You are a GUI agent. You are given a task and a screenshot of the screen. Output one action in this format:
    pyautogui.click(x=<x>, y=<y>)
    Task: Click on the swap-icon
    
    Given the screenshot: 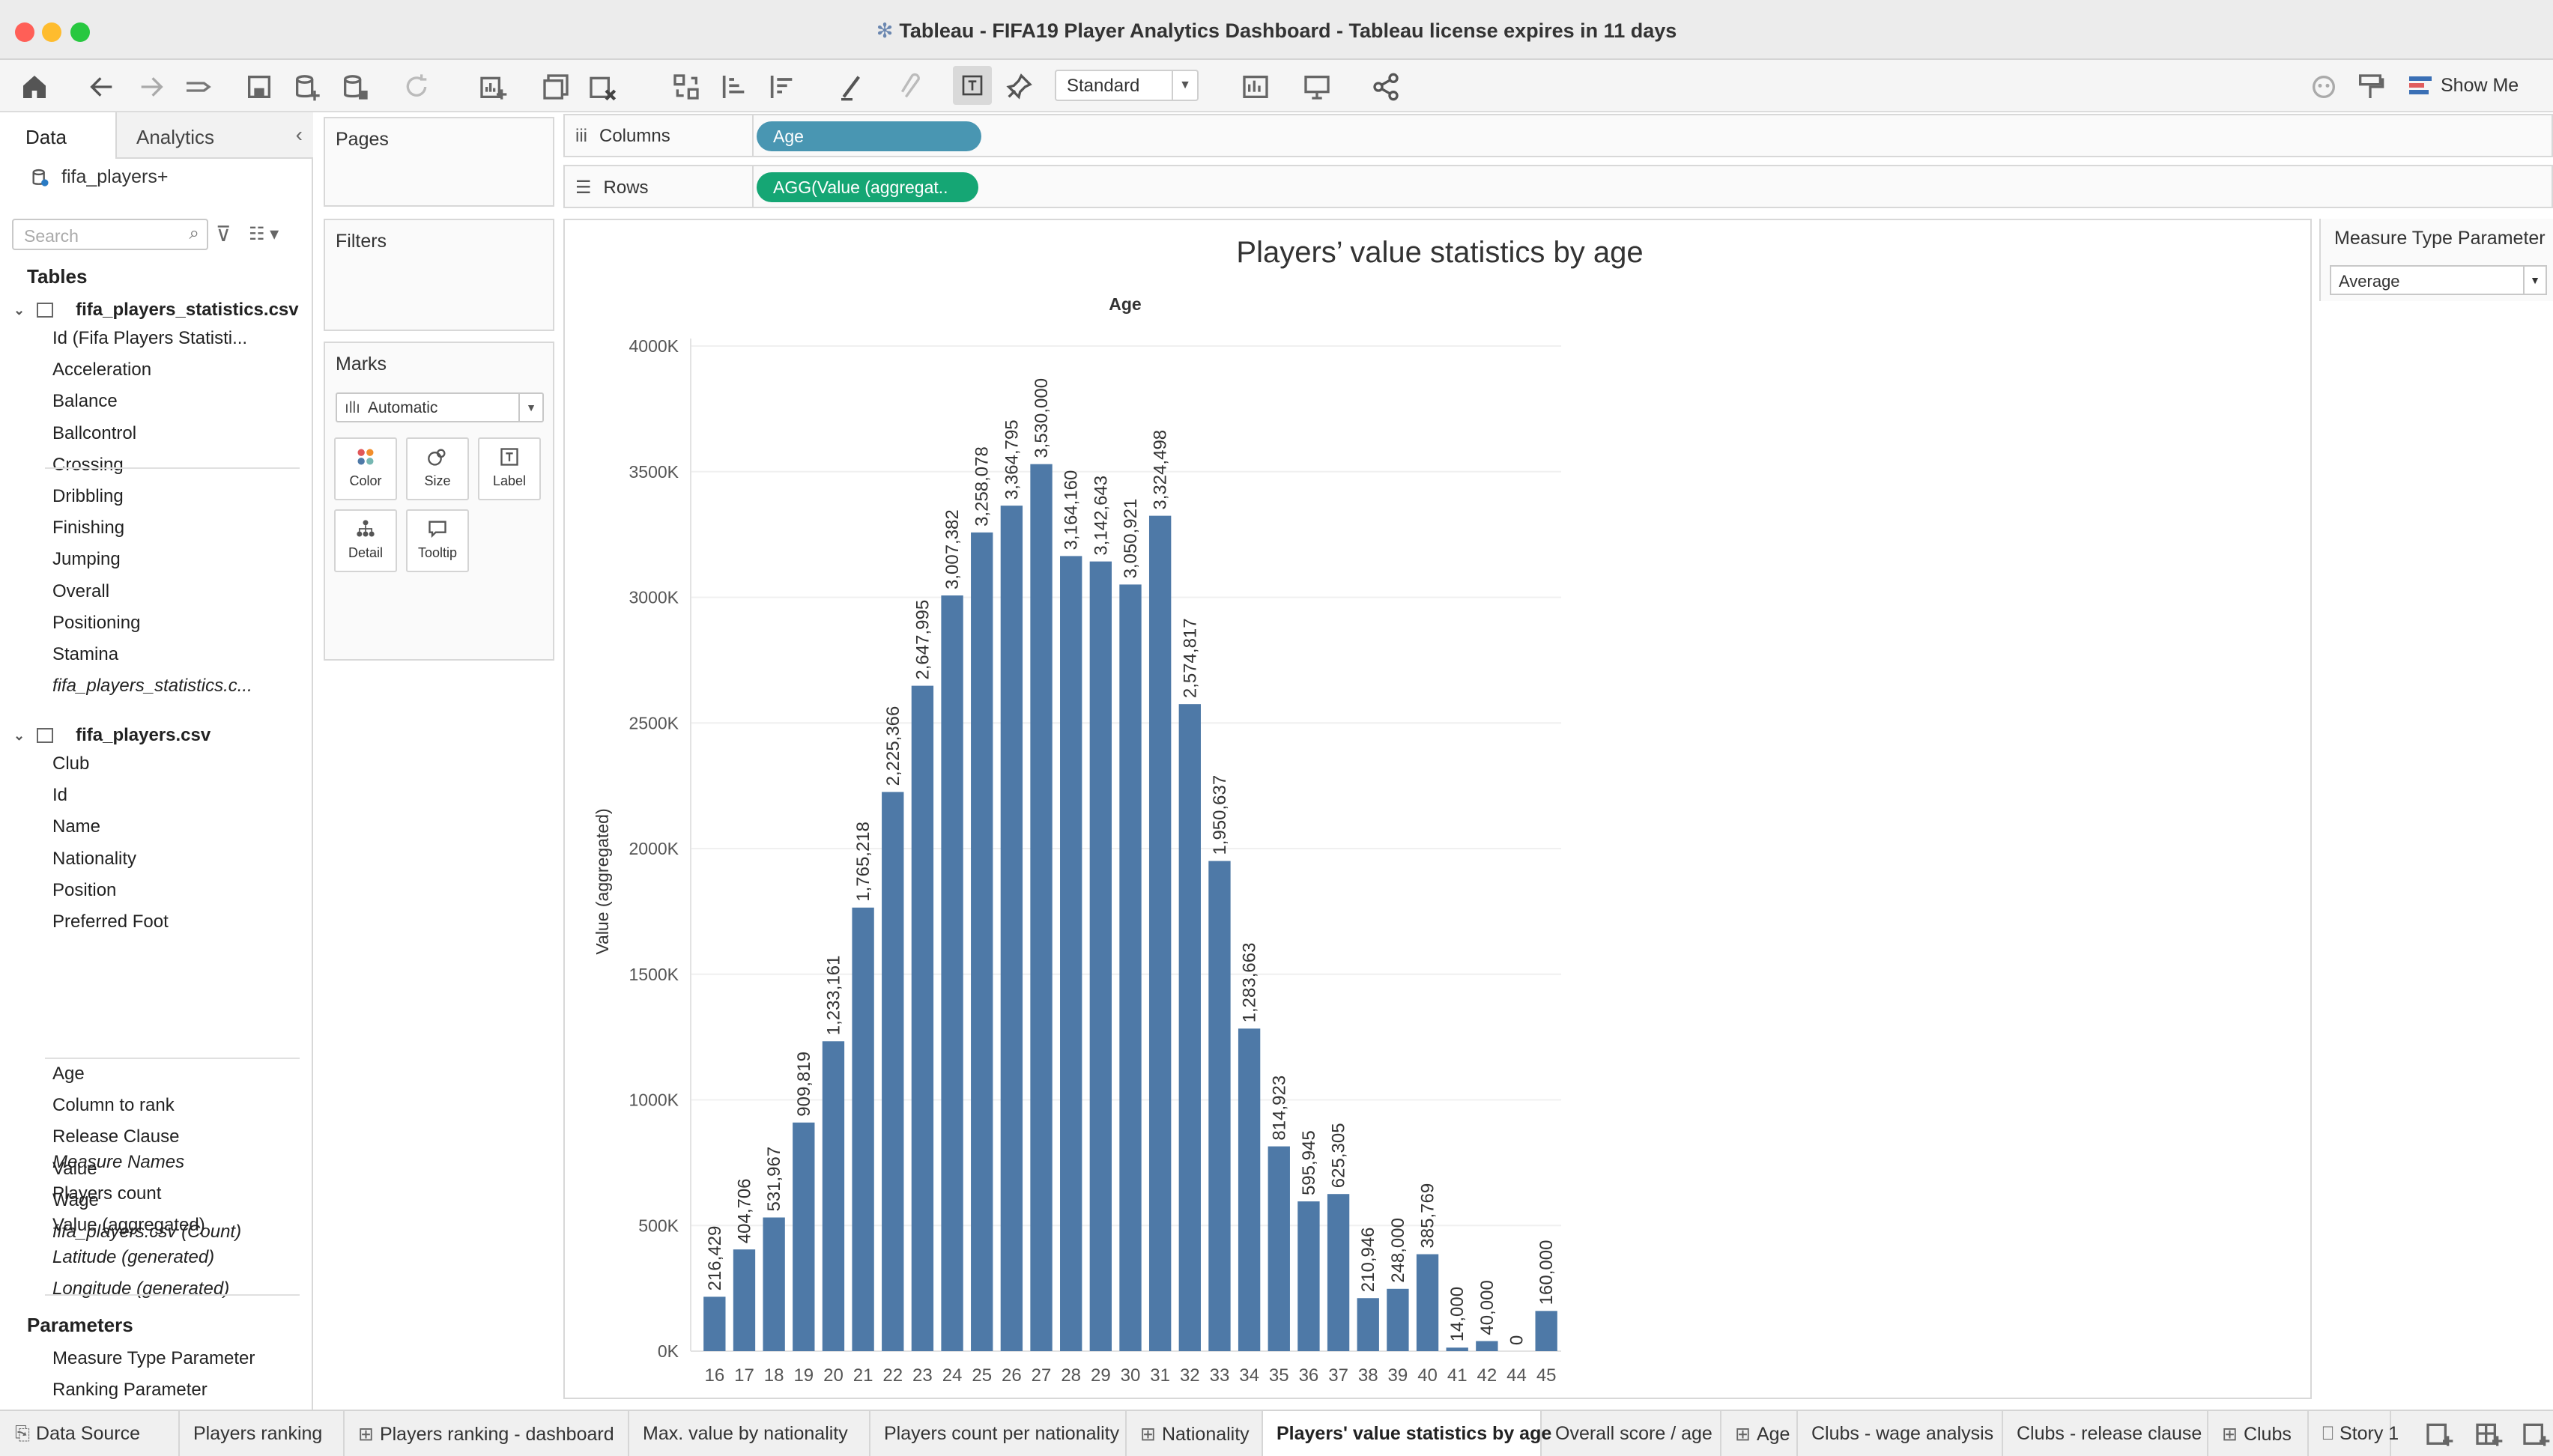 What is the action you would take?
    pyautogui.click(x=686, y=87)
    